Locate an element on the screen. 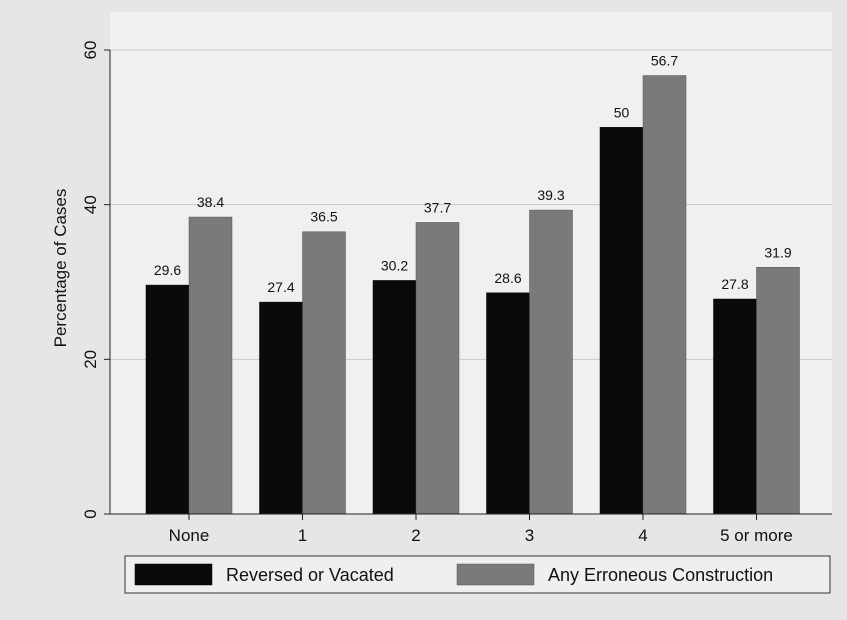  data-label-reversed-0: 29.6 is located at coordinates (167, 270).